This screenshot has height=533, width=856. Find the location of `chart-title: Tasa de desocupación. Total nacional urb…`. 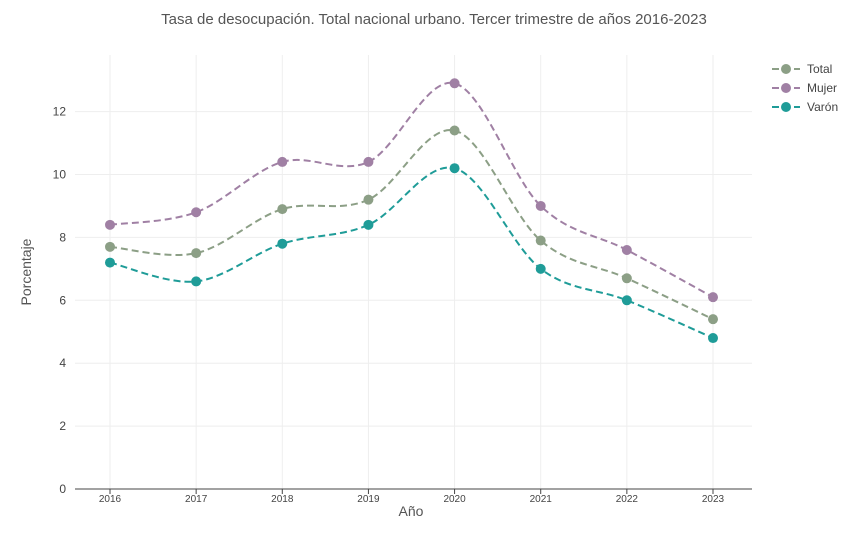

chart-title: Tasa de desocupación. Total nacional urb… is located at coordinates (434, 19).